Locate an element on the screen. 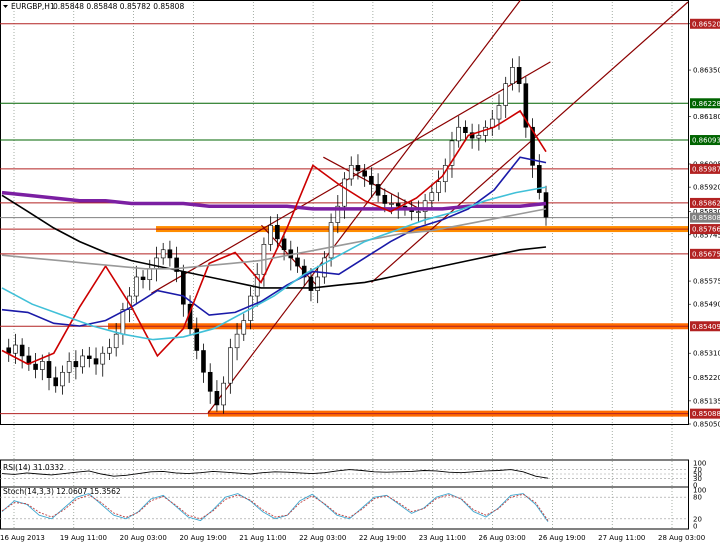 This screenshot has height=542, width=720. time-tick-label: 22 Aug 03:00 is located at coordinates (322, 538).